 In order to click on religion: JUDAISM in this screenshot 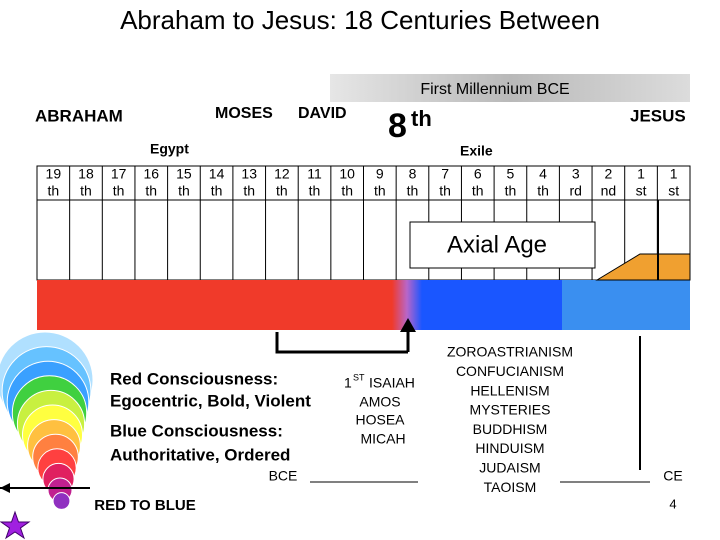, I will do `click(509, 468)`.